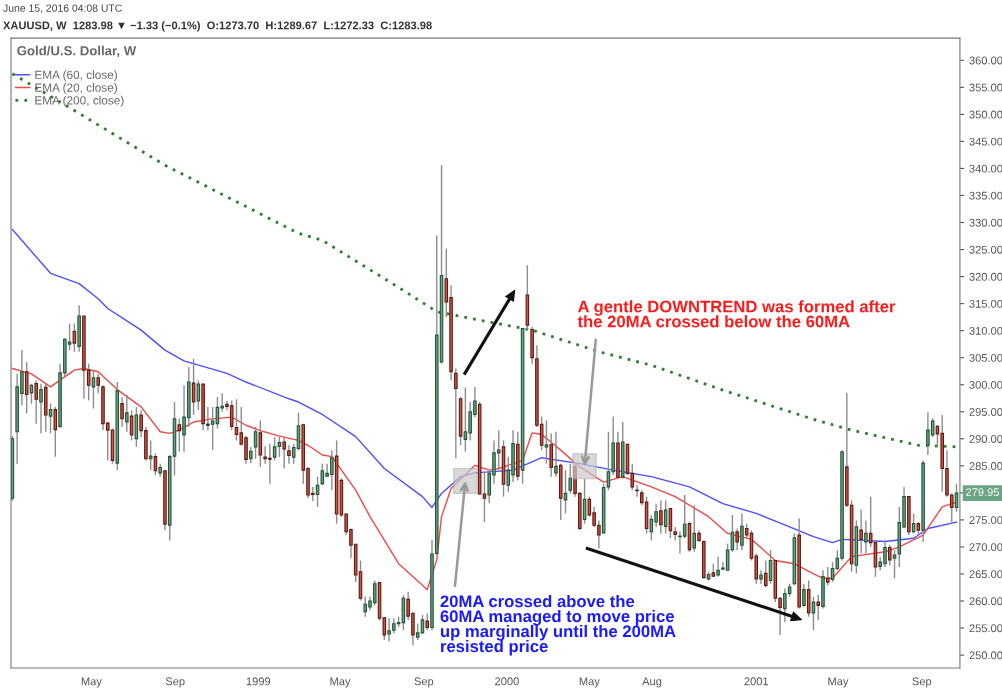 This screenshot has height=693, width=1002. What do you see at coordinates (985, 520) in the screenshot?
I see `y-tick-label: 275.00` at bounding box center [985, 520].